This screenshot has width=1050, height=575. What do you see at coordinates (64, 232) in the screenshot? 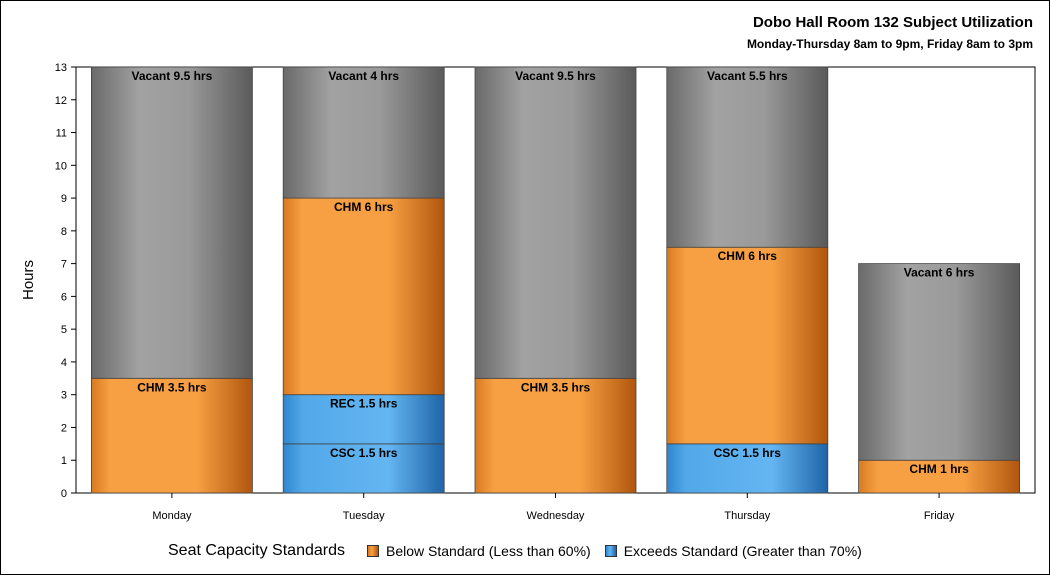
I see `y-tick-label-8: 8` at bounding box center [64, 232].